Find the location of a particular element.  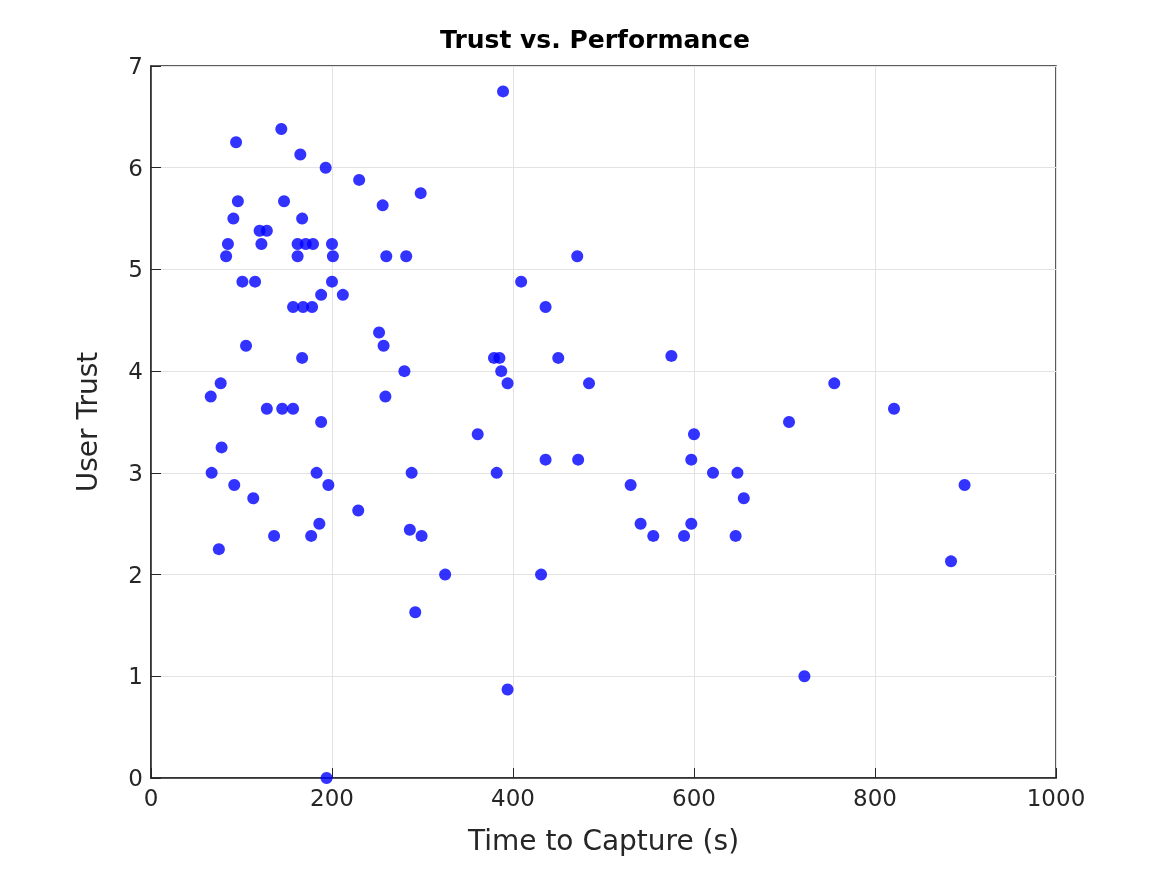

x-tick-label: 400 is located at coordinates (513, 797).